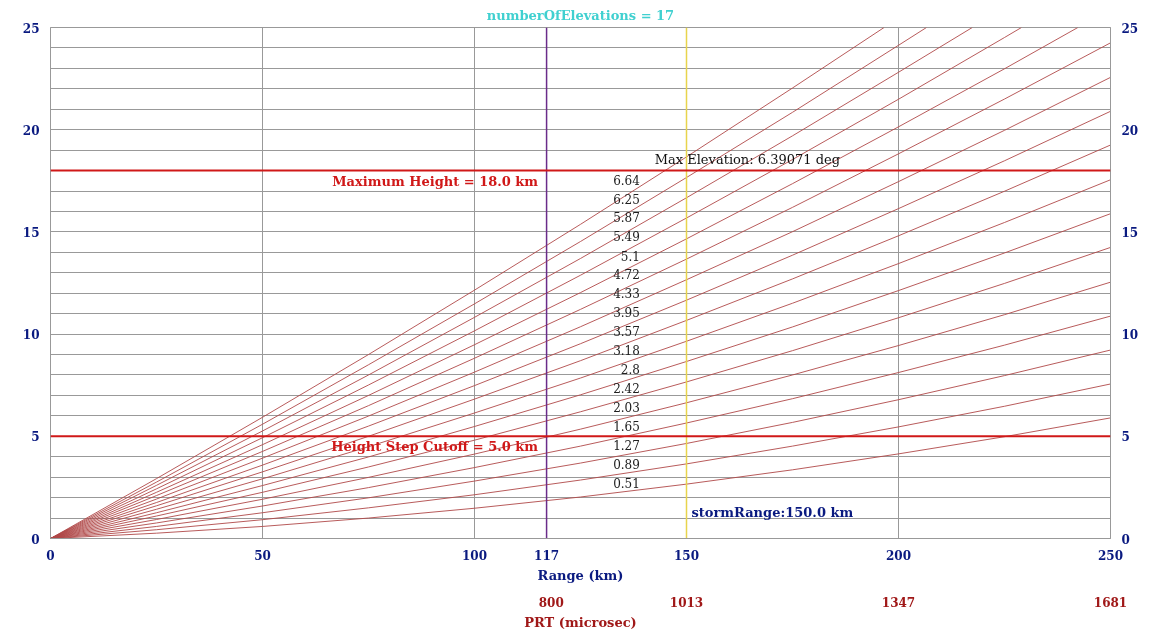 The height and width of the screenshot is (635, 1153). I want to click on y-tick-label: 10, so click(31, 335).